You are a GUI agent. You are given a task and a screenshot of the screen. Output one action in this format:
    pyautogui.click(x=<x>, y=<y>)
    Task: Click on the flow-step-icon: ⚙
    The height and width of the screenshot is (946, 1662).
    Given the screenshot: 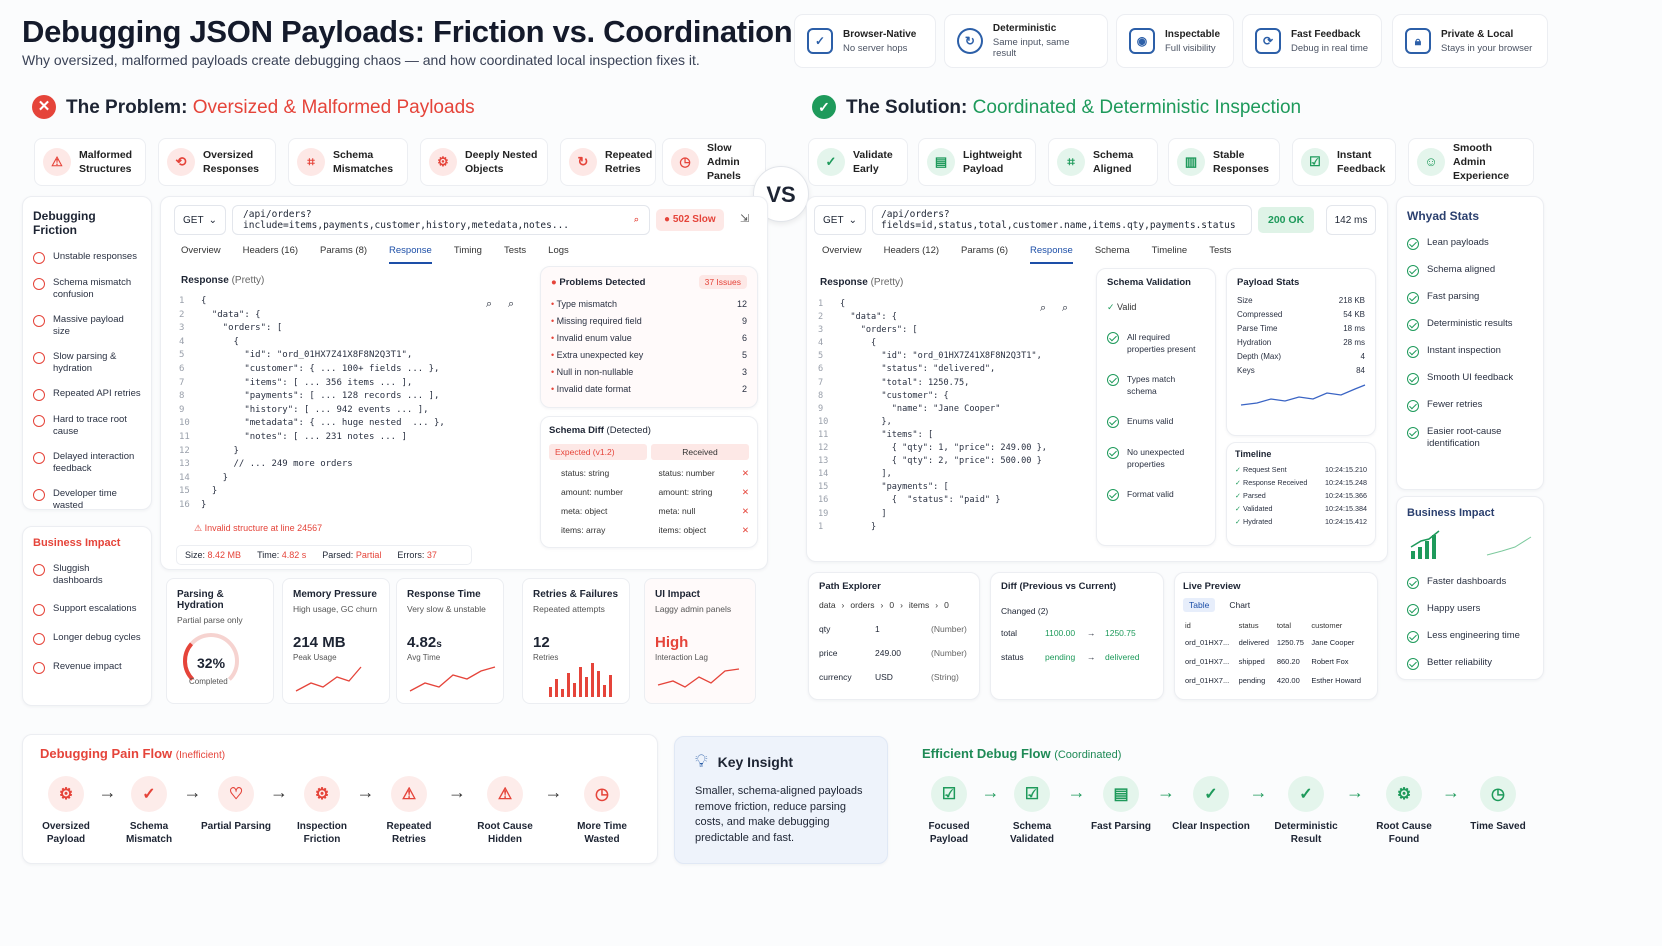 What is the action you would take?
    pyautogui.click(x=66, y=794)
    